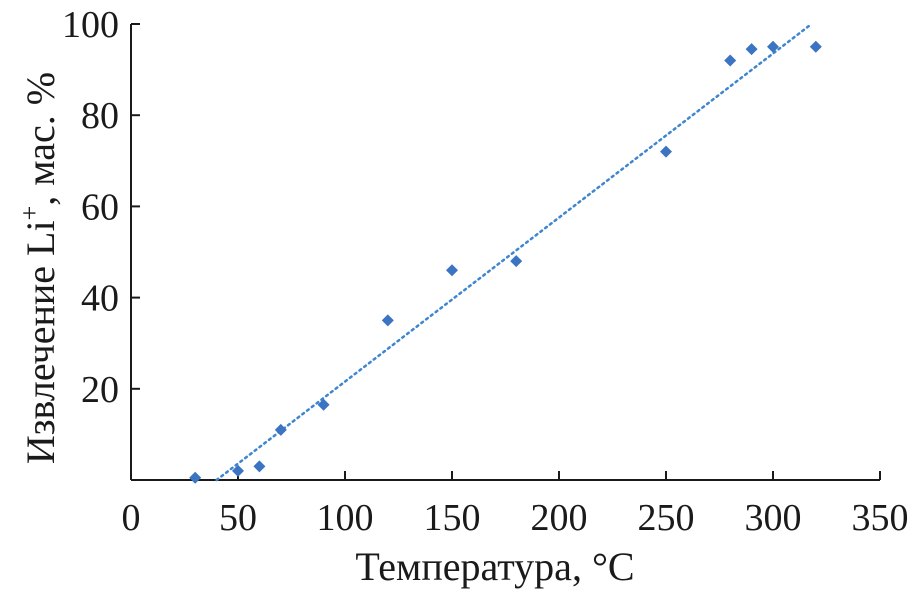  I want to click on y-tick-label: 80, so click(100, 116).